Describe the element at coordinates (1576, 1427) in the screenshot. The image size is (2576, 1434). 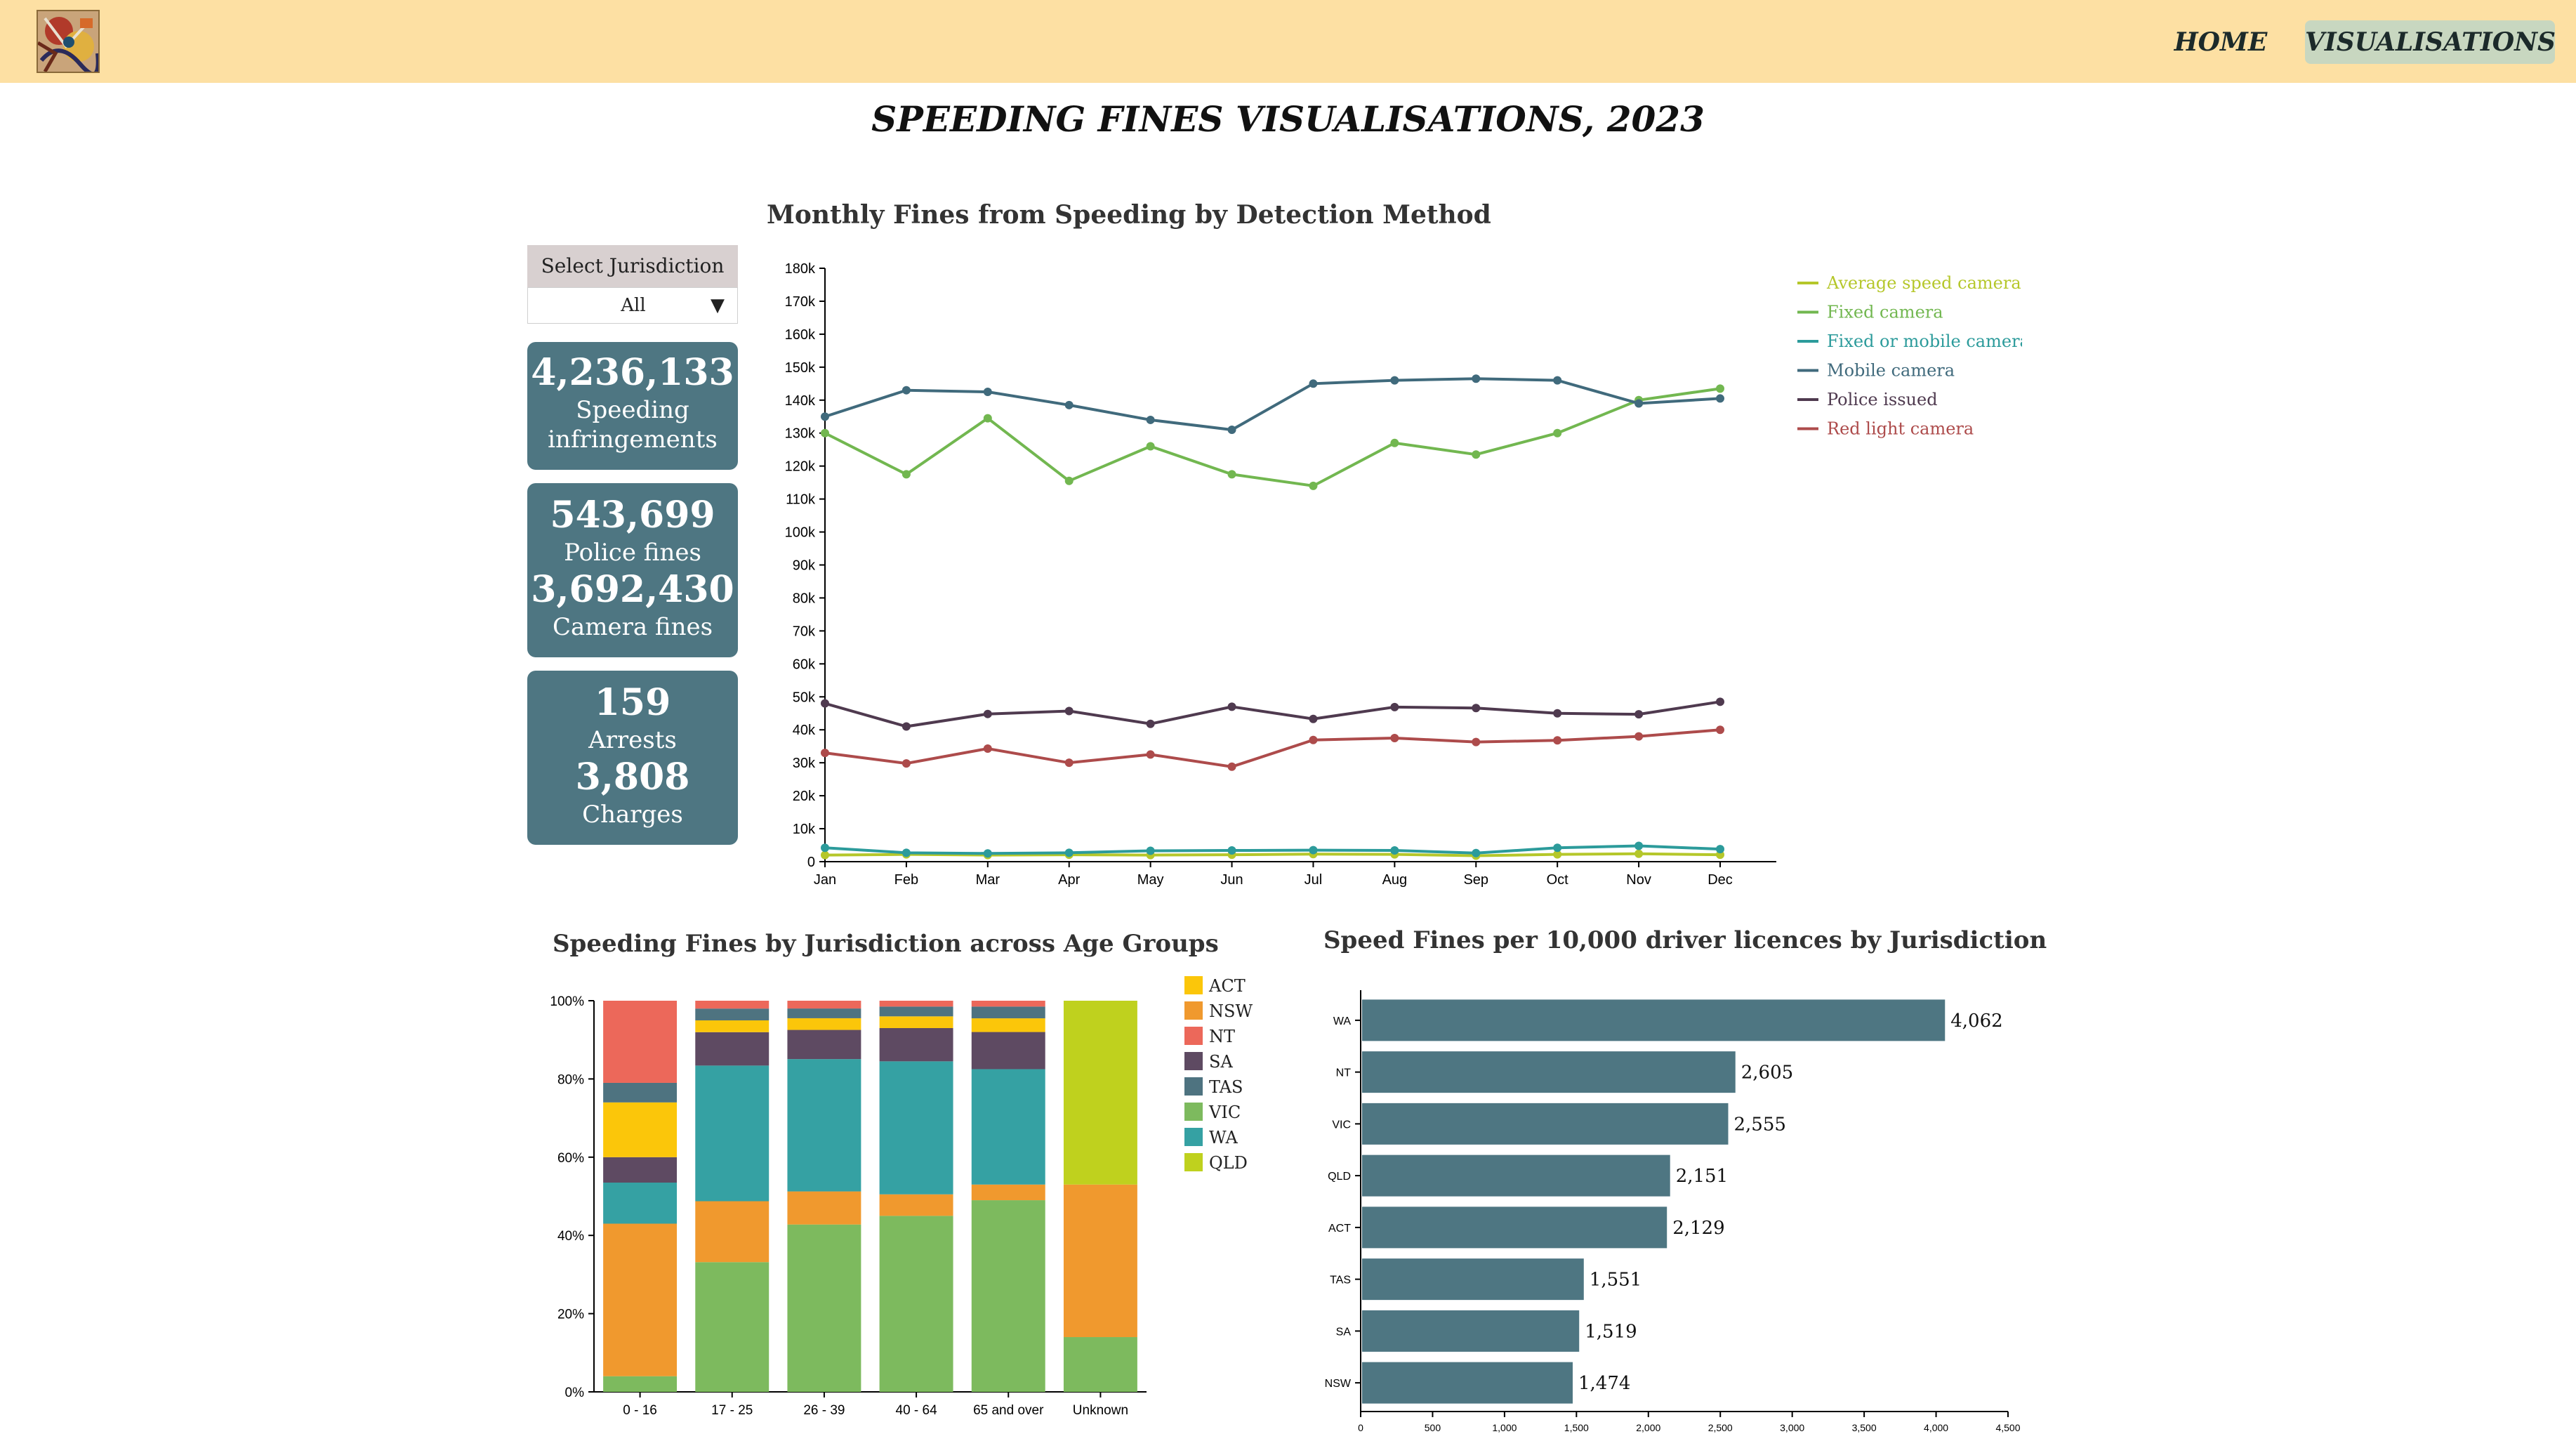
I see `x-tick-label: 1,500` at that location.